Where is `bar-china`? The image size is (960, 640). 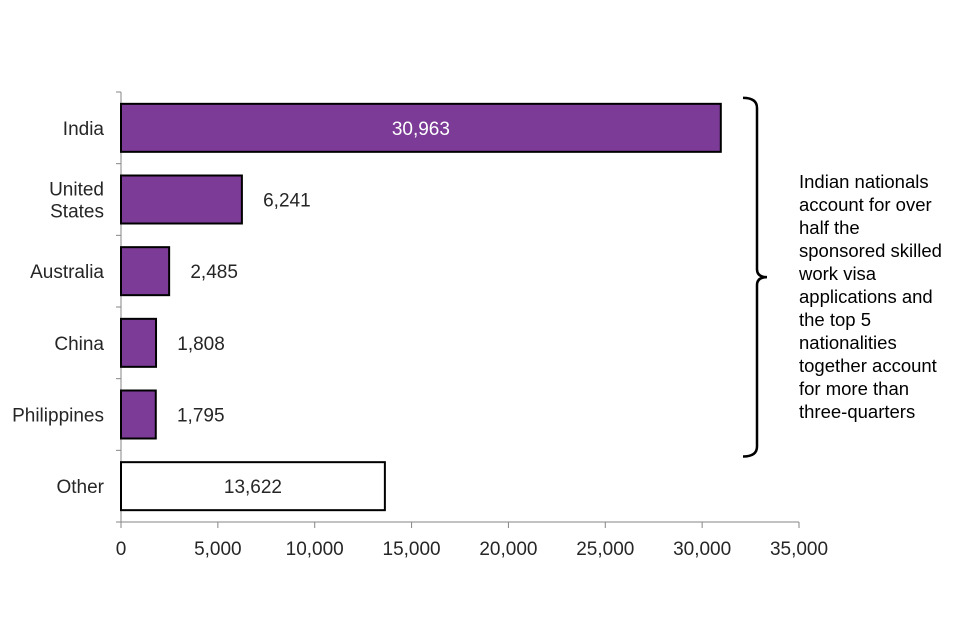
bar-china is located at coordinates (139, 342).